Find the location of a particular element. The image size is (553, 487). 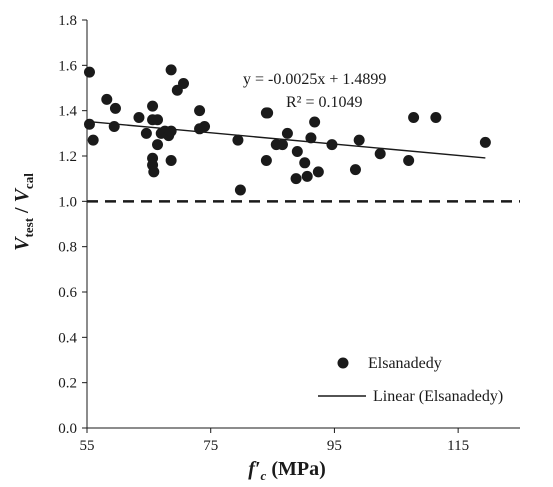

y-tick-label: 0.8 is located at coordinates (67, 248).